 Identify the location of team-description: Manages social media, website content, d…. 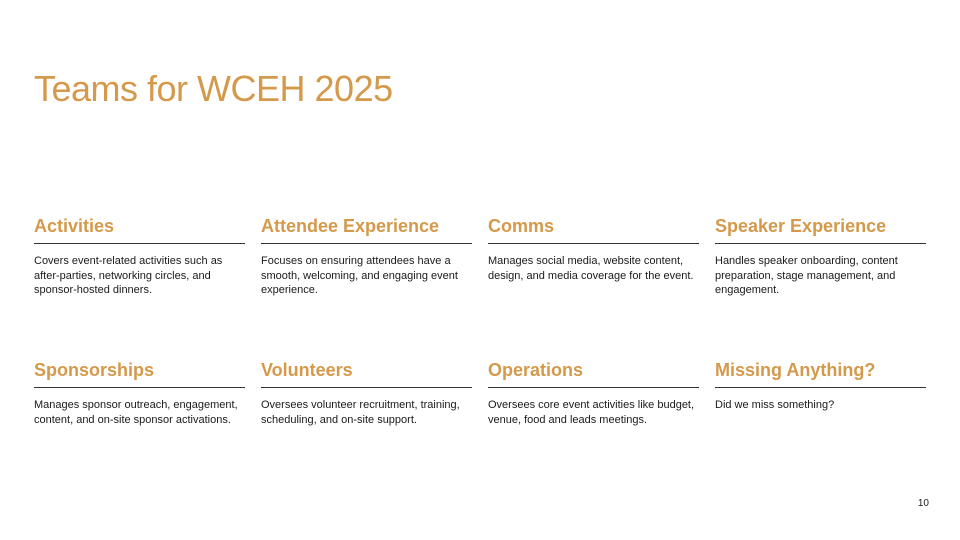
(591, 268).